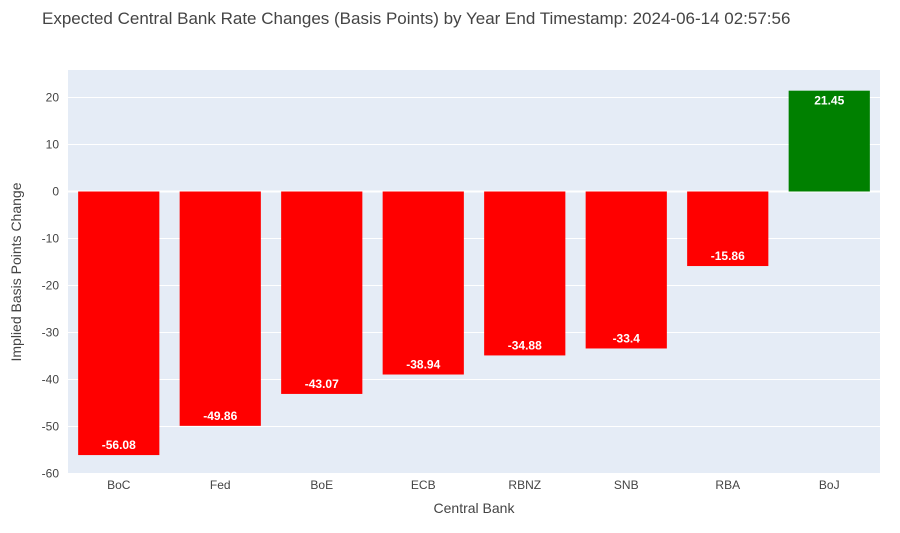  What do you see at coordinates (119, 445) in the screenshot?
I see `bar-value-label: -56.08` at bounding box center [119, 445].